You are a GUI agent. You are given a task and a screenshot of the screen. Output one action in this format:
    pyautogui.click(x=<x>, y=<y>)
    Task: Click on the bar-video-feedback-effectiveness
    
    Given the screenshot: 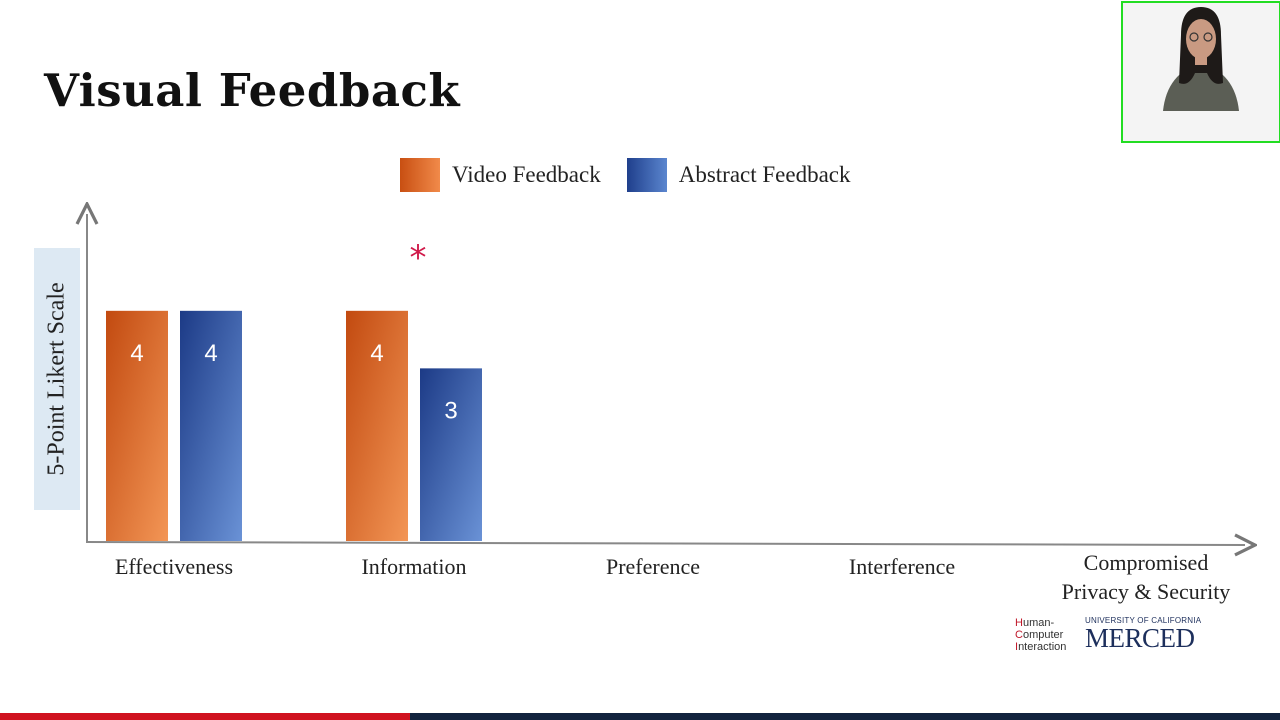 What is the action you would take?
    pyautogui.click(x=137, y=425)
    